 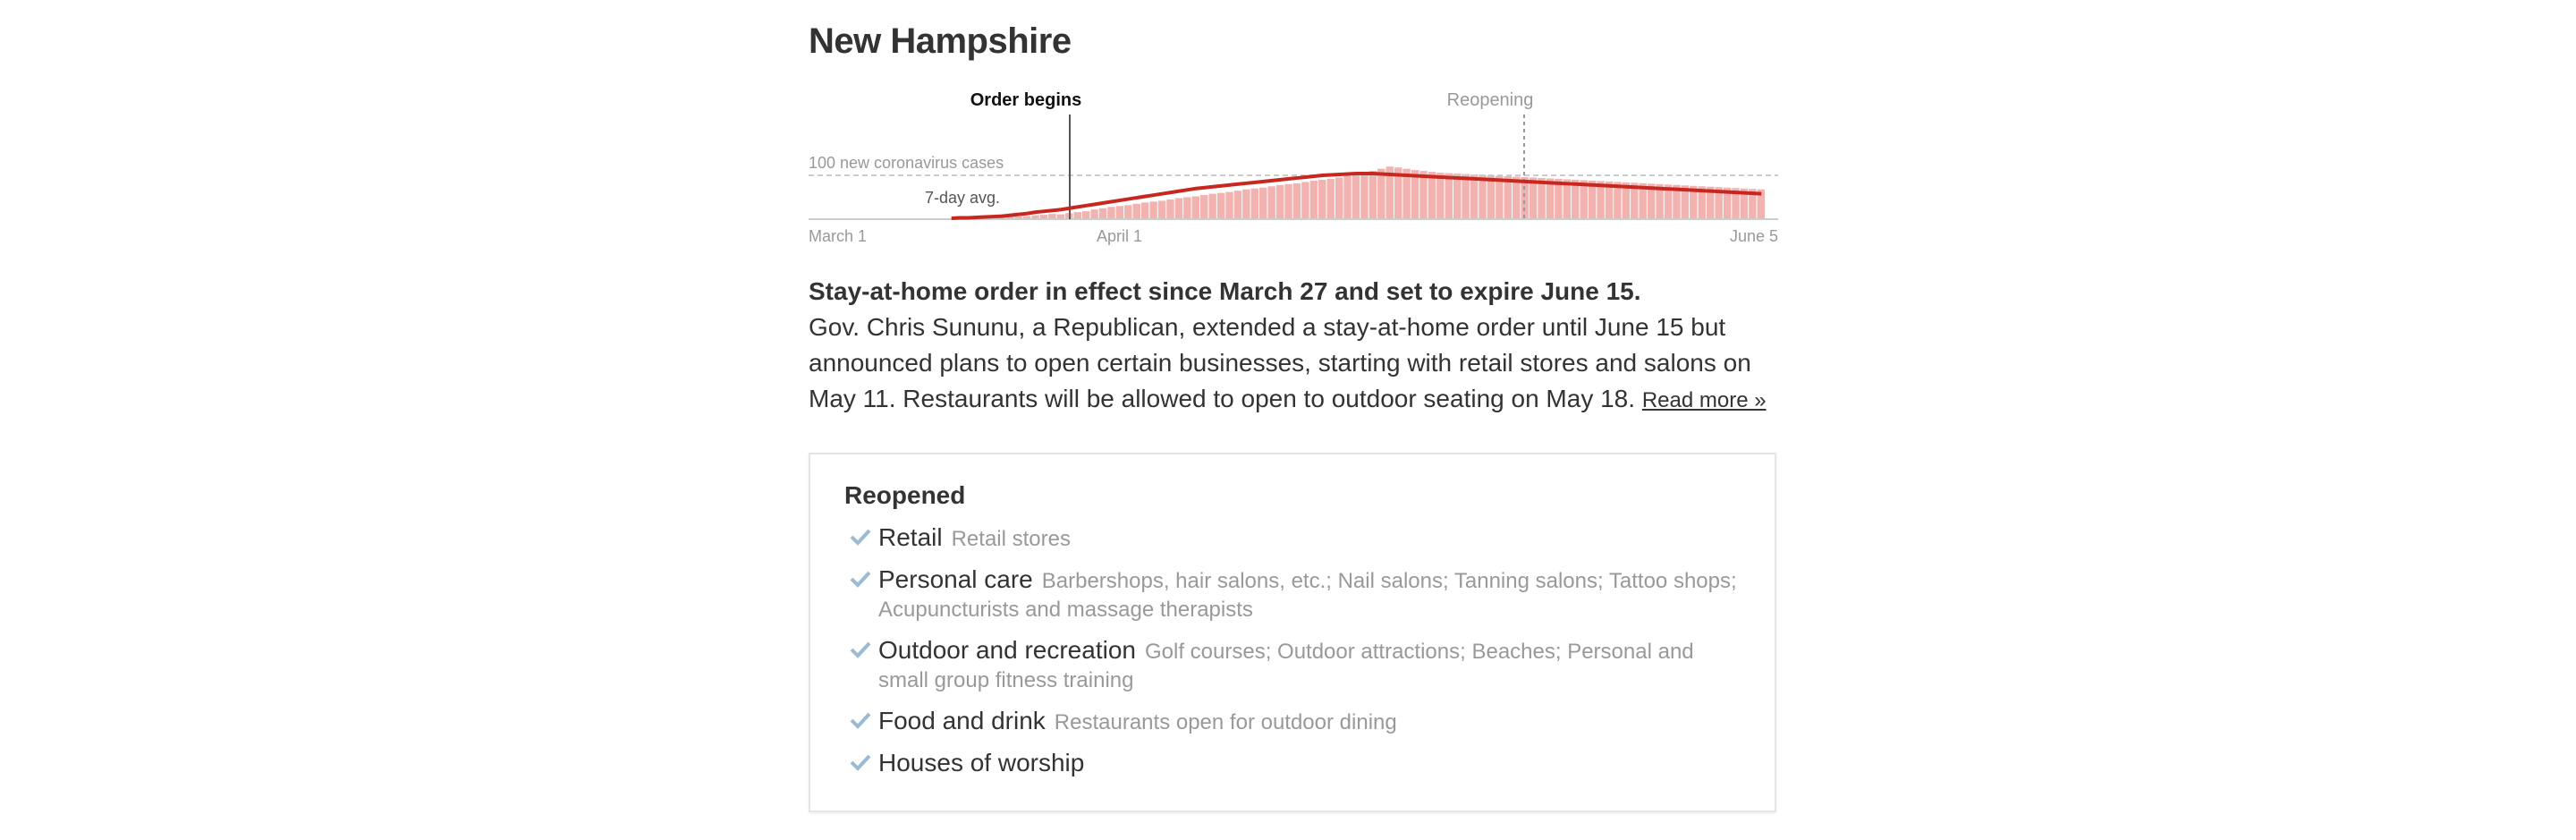 What do you see at coordinates (981, 762) in the screenshot?
I see `reopened-category: Houses of worship` at bounding box center [981, 762].